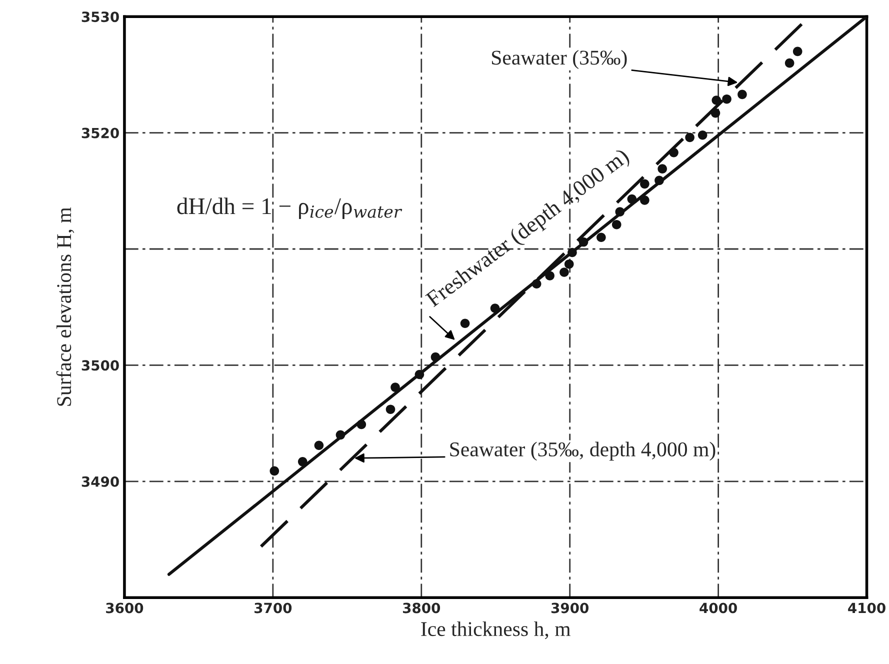  What do you see at coordinates (100, 133) in the screenshot?
I see `y-tick-label: 3520` at bounding box center [100, 133].